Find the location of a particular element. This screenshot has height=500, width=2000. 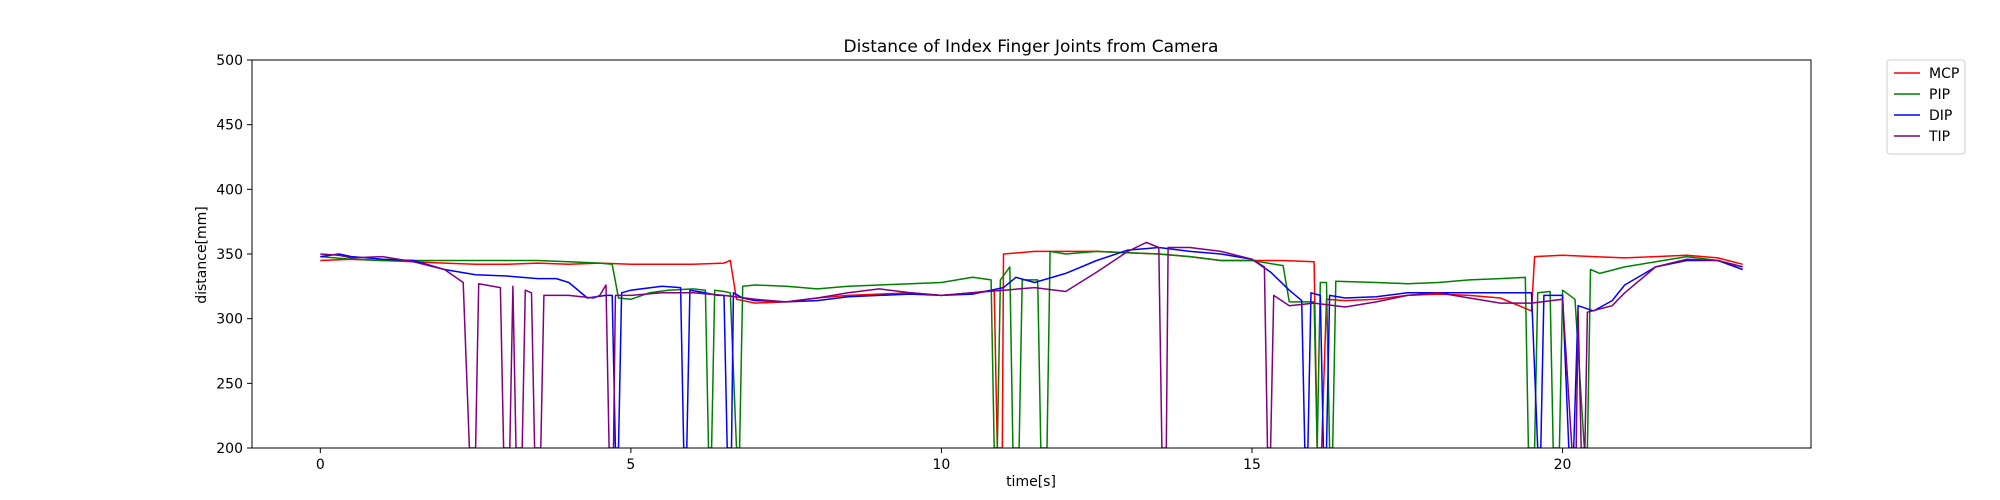

x-tick-label: 15 is located at coordinates (1252, 465).